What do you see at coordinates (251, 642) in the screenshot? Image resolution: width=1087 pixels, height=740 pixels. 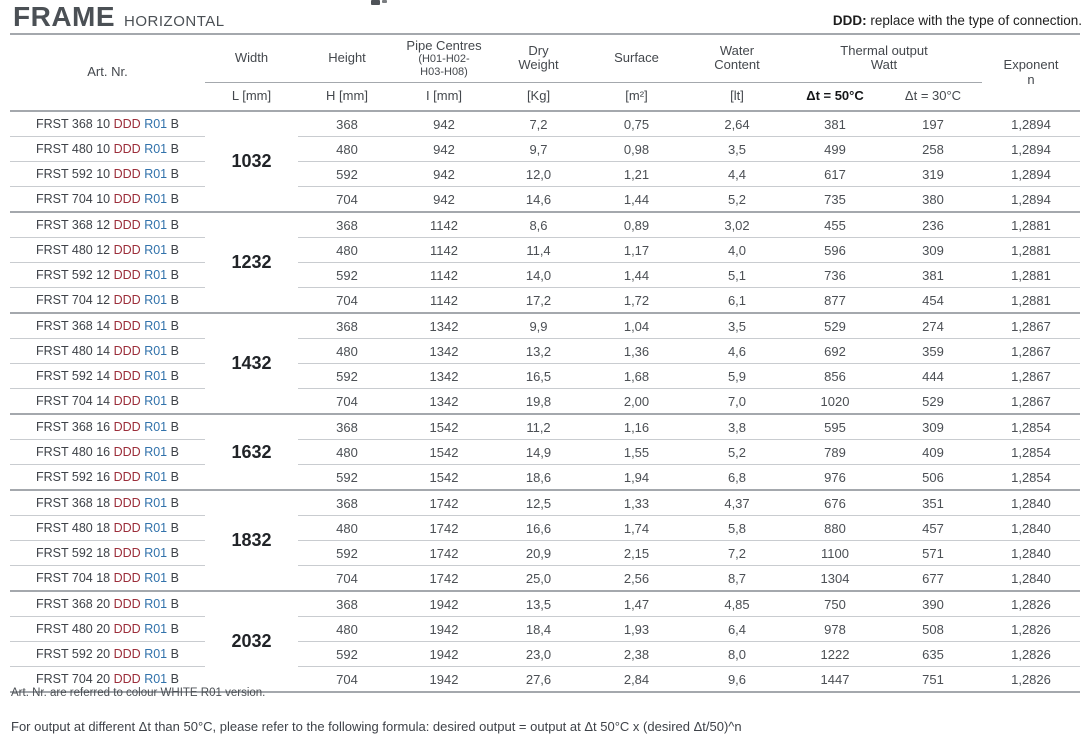 I see `width-group-cell: 2032` at bounding box center [251, 642].